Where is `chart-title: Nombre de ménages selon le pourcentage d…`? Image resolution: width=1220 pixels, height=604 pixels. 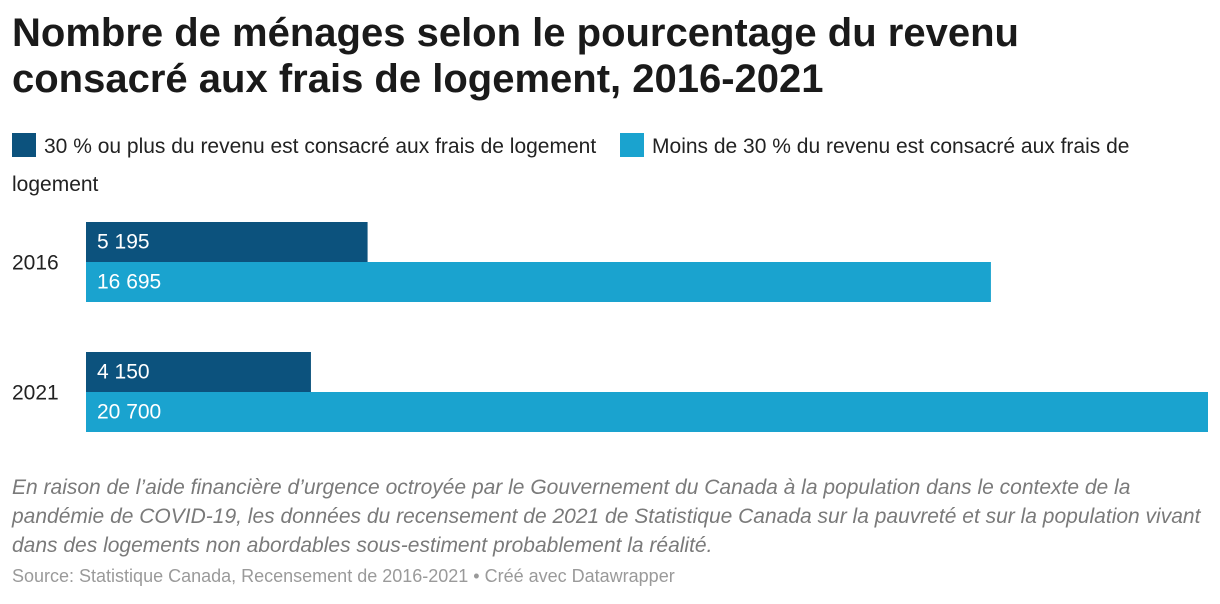
chart-title: Nombre de ménages selon le pourcentage d… is located at coordinates (515, 56).